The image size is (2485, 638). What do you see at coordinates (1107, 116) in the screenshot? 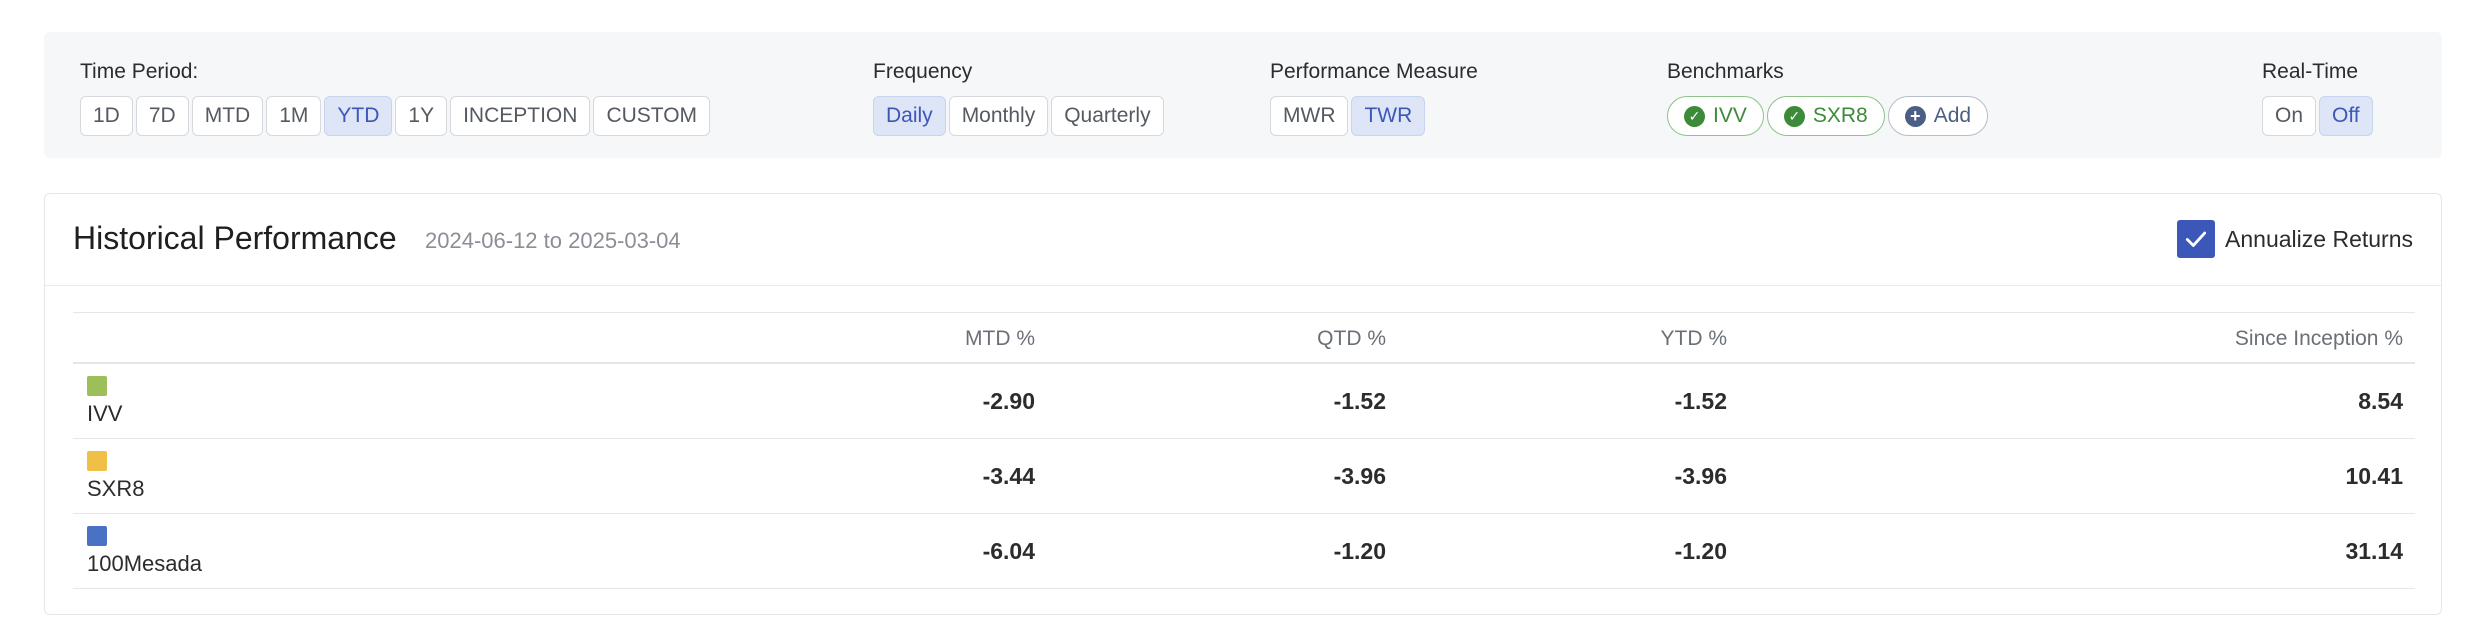
I see `frequency-quarterly-button: Quarterly` at bounding box center [1107, 116].